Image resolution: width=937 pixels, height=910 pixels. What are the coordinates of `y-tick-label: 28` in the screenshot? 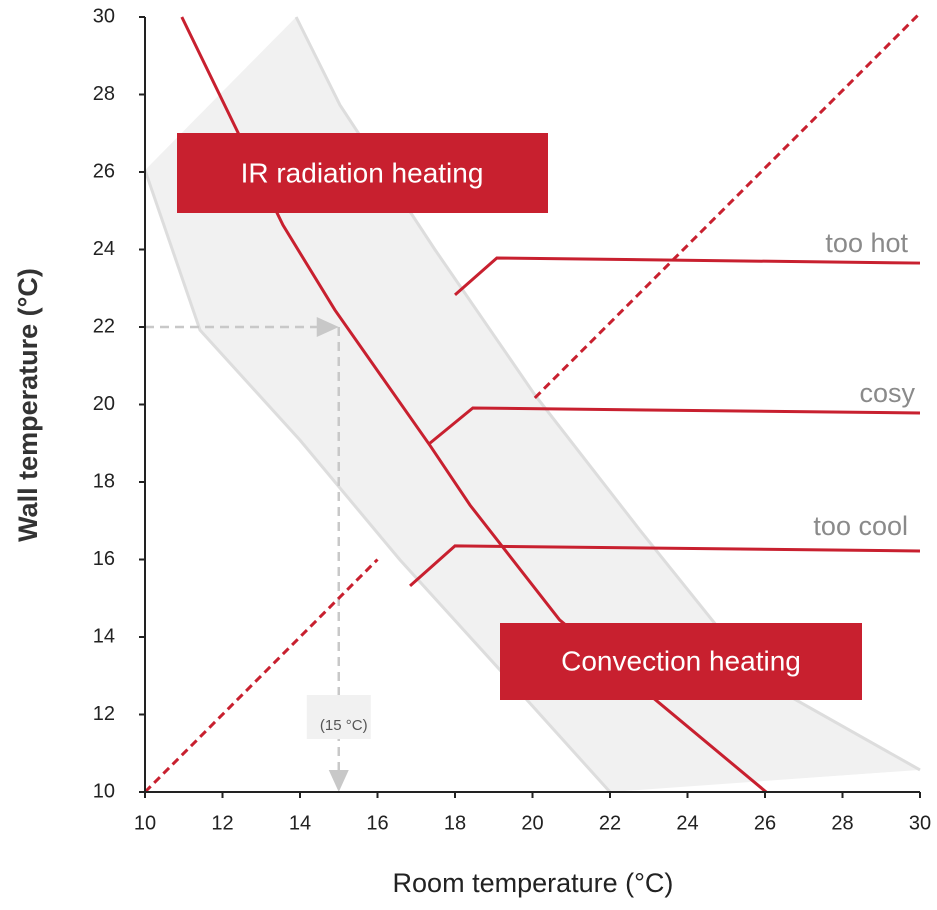 It's located at (104, 94).